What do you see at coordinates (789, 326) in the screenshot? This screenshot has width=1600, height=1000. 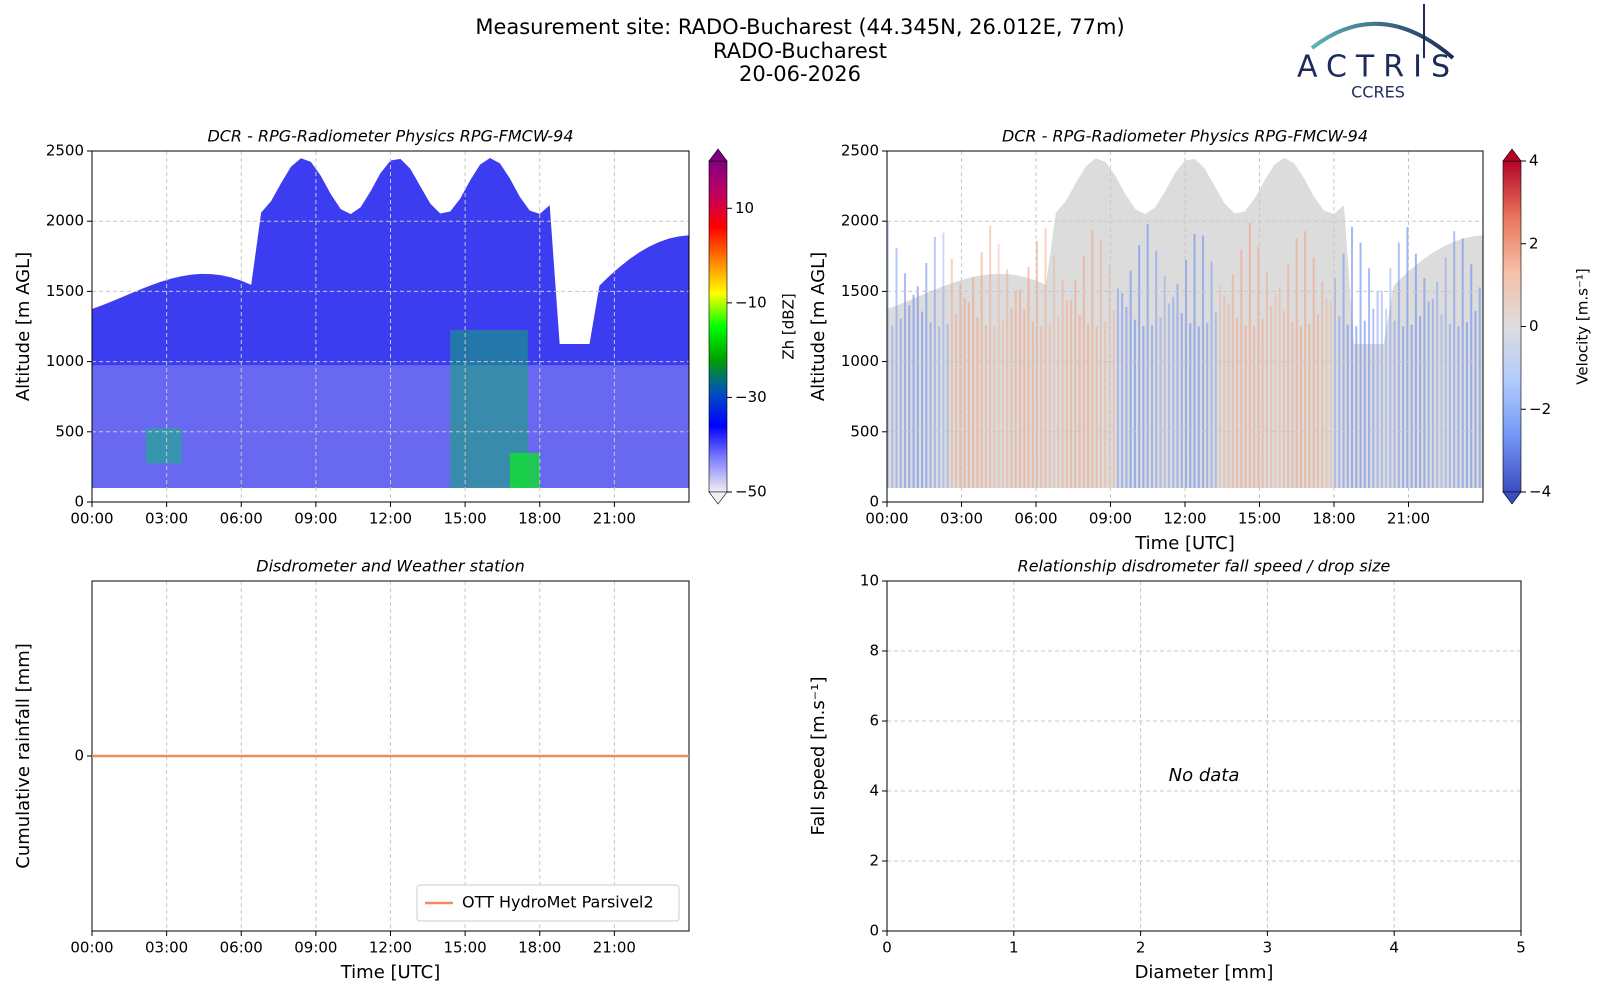 I see `colorbar-label: Zh [dBZ]` at bounding box center [789, 326].